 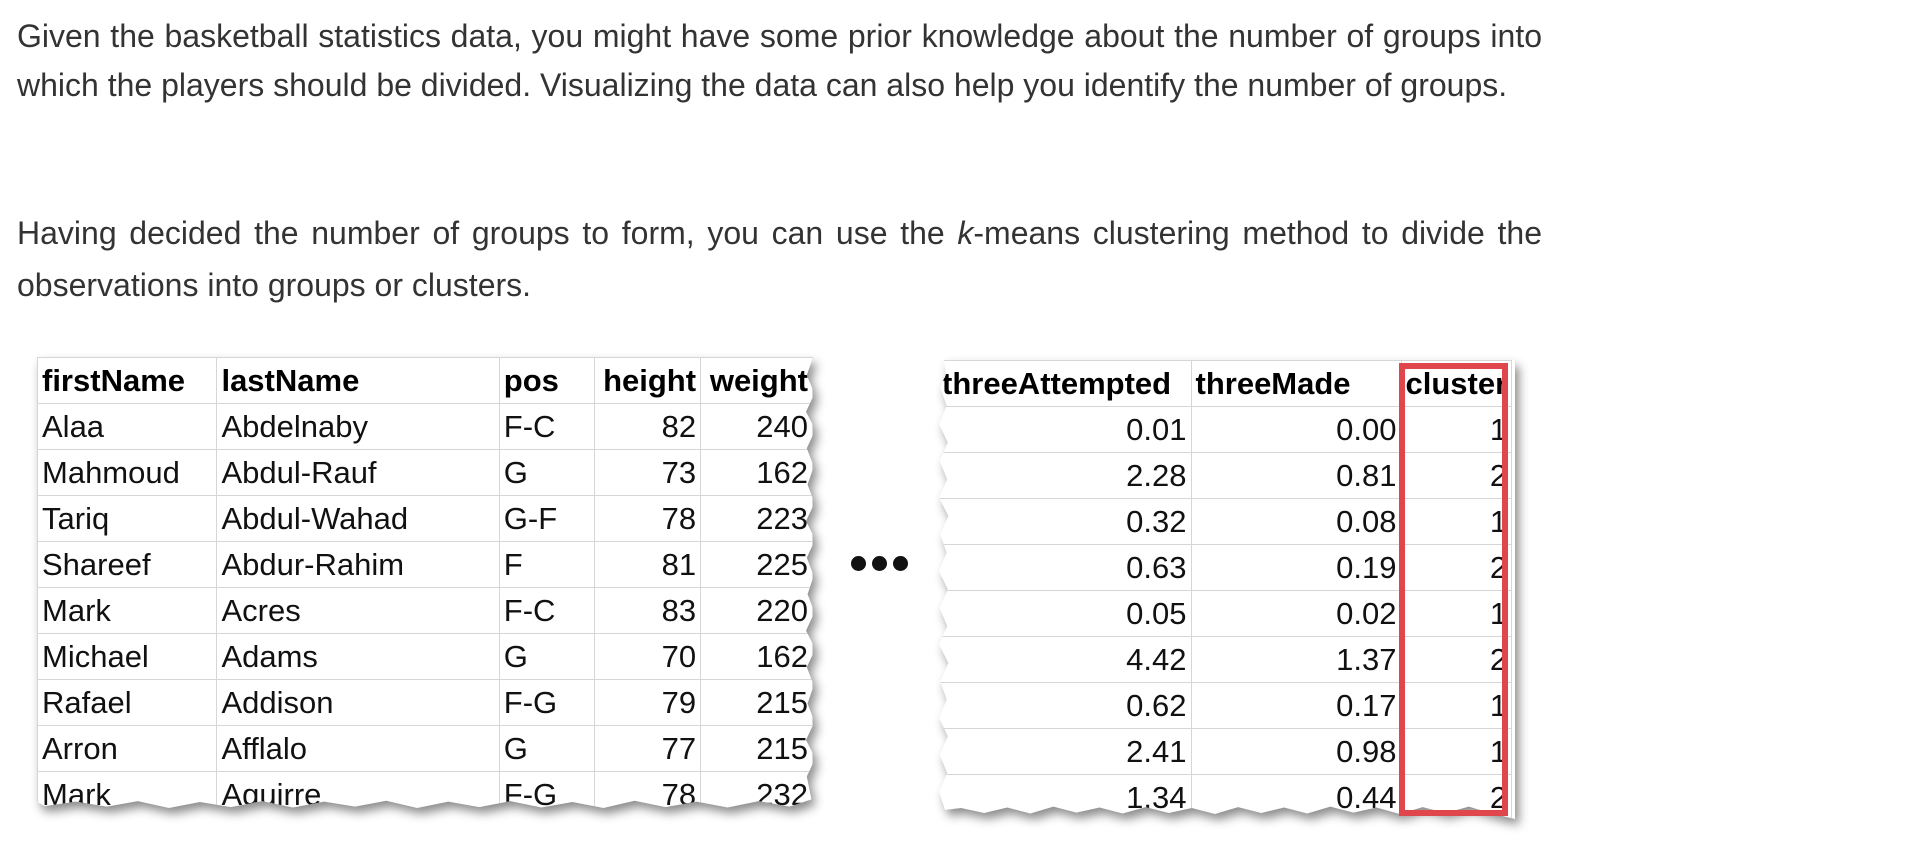 I want to click on cluster-table-header-row: threeAttempted threeMade cluster, so click(x=1226, y=383).